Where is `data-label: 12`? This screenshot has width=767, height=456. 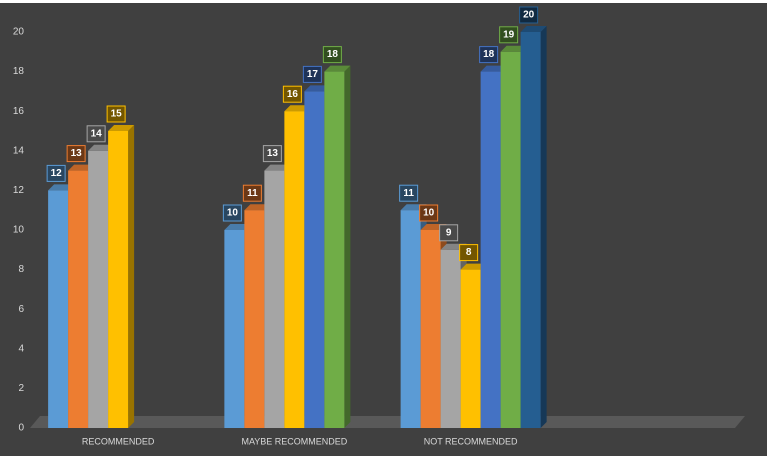 data-label: 12 is located at coordinates (57, 173).